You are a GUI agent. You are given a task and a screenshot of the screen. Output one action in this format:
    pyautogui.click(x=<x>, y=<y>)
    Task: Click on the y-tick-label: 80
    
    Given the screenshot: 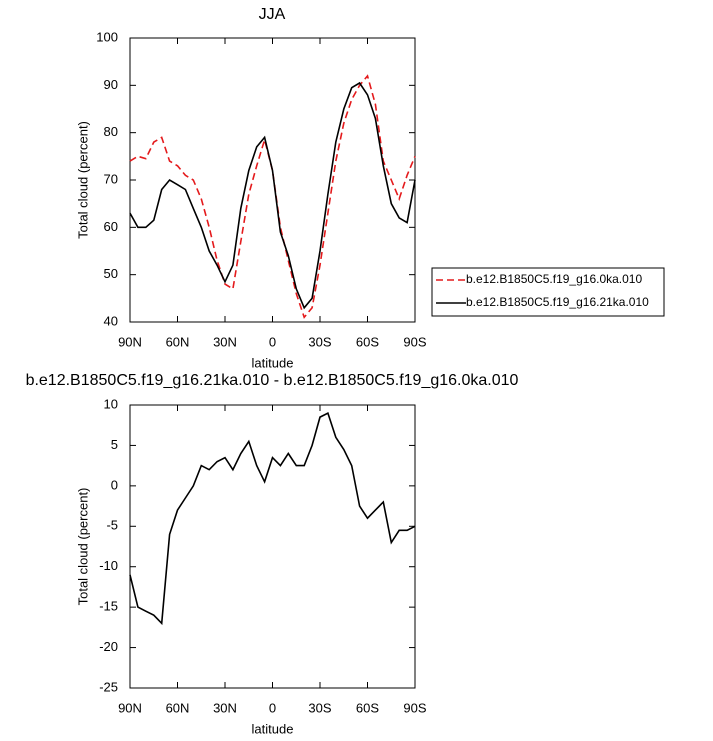 What is the action you would take?
    pyautogui.click(x=111, y=131)
    